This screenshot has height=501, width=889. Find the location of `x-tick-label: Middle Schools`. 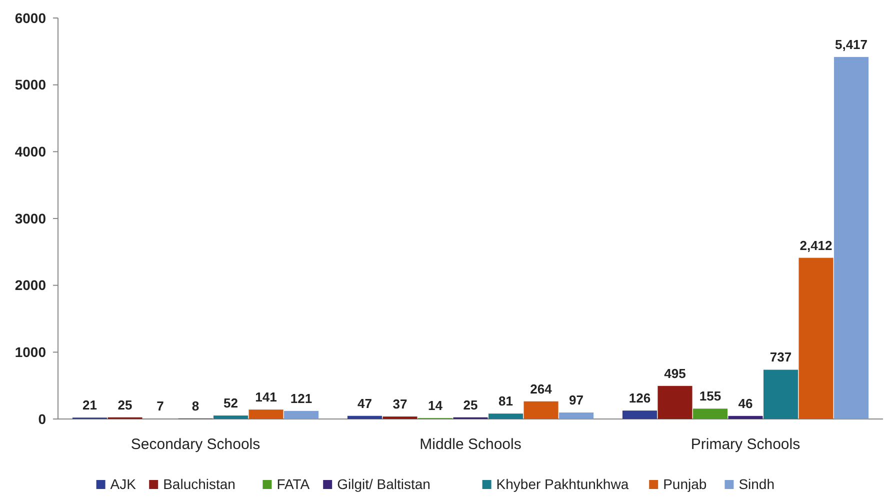

x-tick-label: Middle Schools is located at coordinates (471, 444).